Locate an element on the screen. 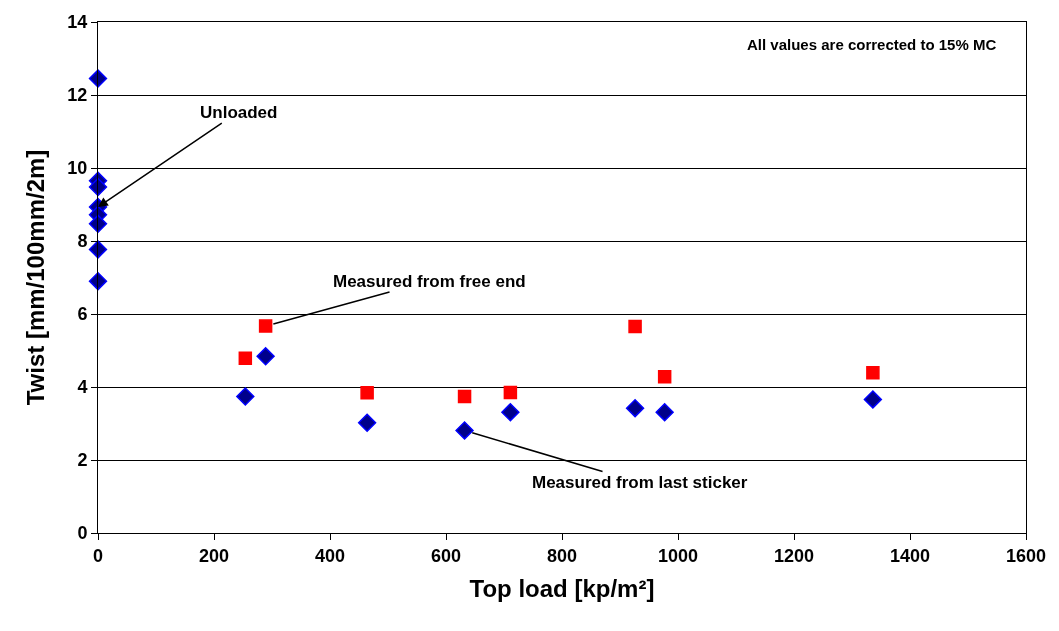 The height and width of the screenshot is (631, 1059). y-tick-label: 10 is located at coordinates (77, 168).